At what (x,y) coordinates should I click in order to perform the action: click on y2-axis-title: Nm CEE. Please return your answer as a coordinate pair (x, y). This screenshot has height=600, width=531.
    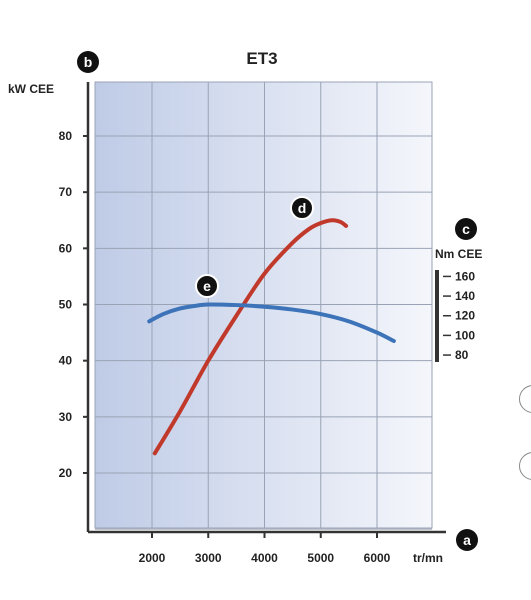
    Looking at the image, I should click on (458, 254).